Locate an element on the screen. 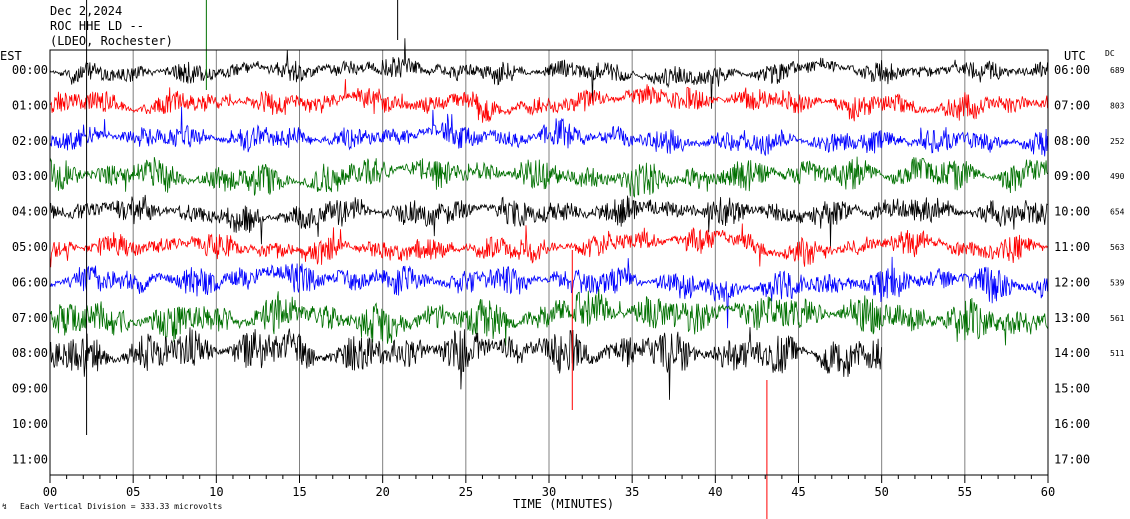 The image size is (1130, 519). x-tick-label: 25 is located at coordinates (466, 492).